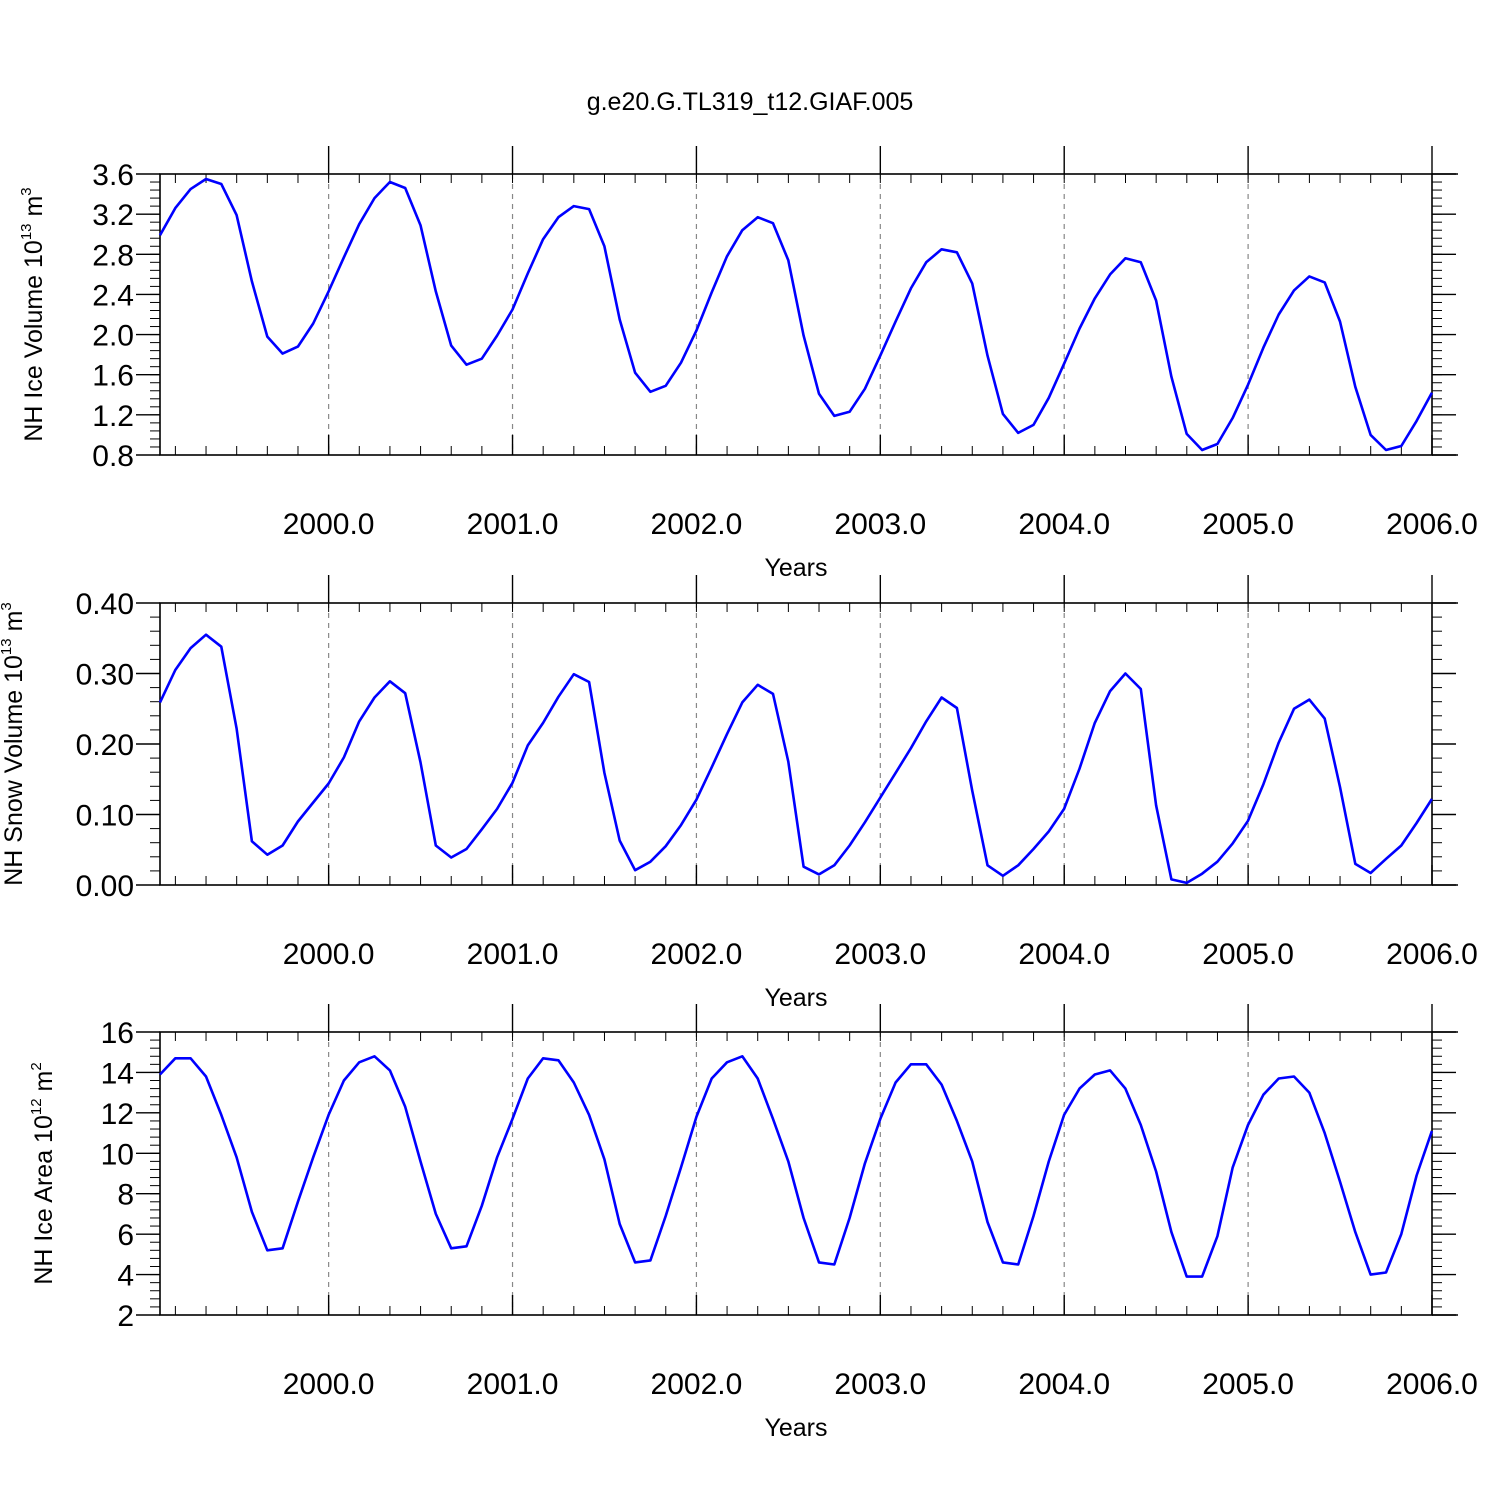 The width and height of the screenshot is (1500, 1500). I want to click on y-tick-label: 0.00, so click(105, 886).